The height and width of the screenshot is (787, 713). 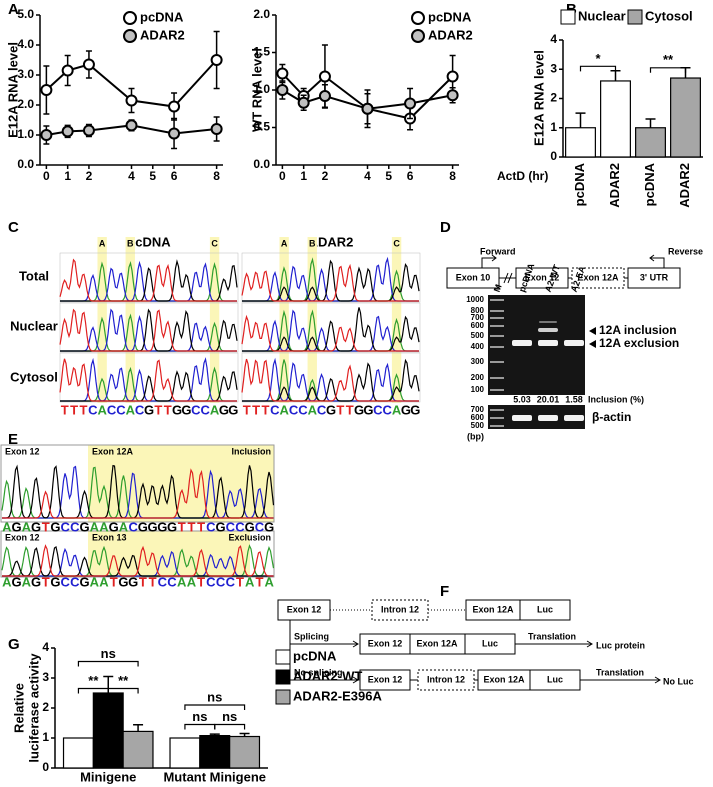 What do you see at coordinates (571, 9) in the screenshot?
I see `panel-label: B` at bounding box center [571, 9].